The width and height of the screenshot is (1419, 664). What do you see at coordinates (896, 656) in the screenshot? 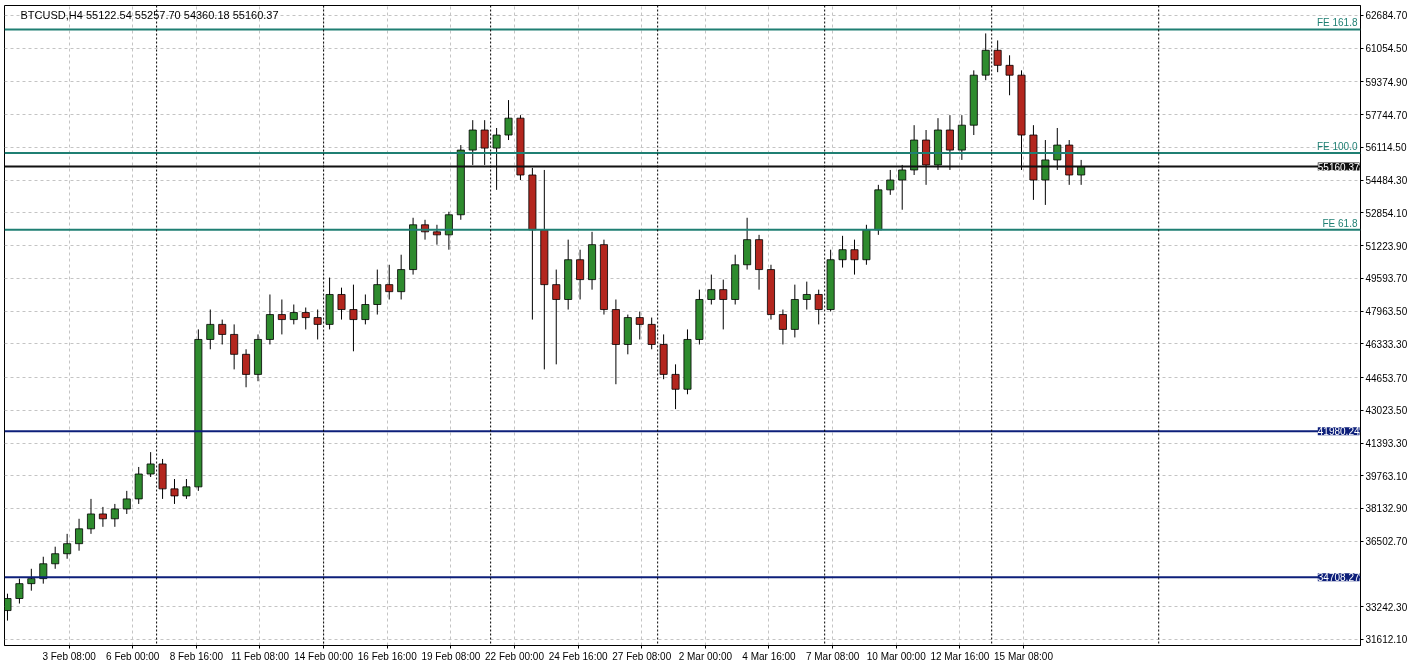
I see `x-tick-label: 10 Mar 00:00` at bounding box center [896, 656].